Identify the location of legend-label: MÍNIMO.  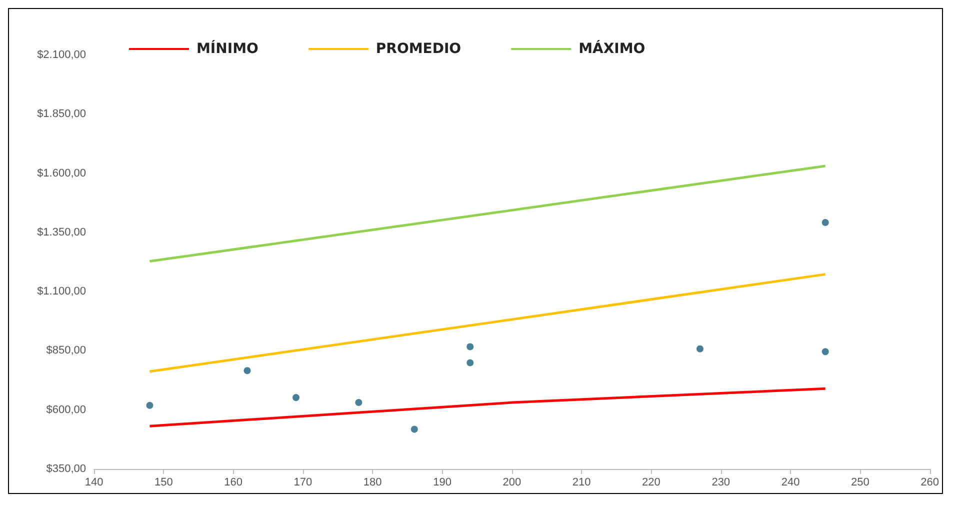
(227, 48).